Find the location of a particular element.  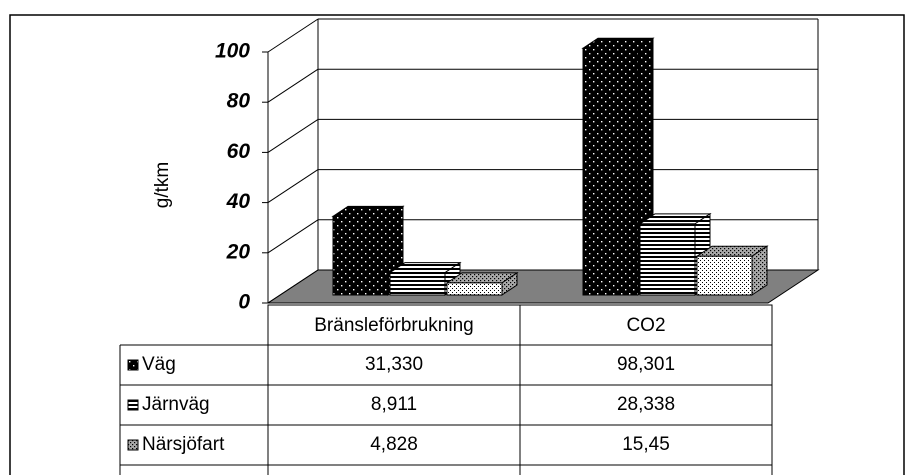

table-header: CO2 is located at coordinates (645, 325).